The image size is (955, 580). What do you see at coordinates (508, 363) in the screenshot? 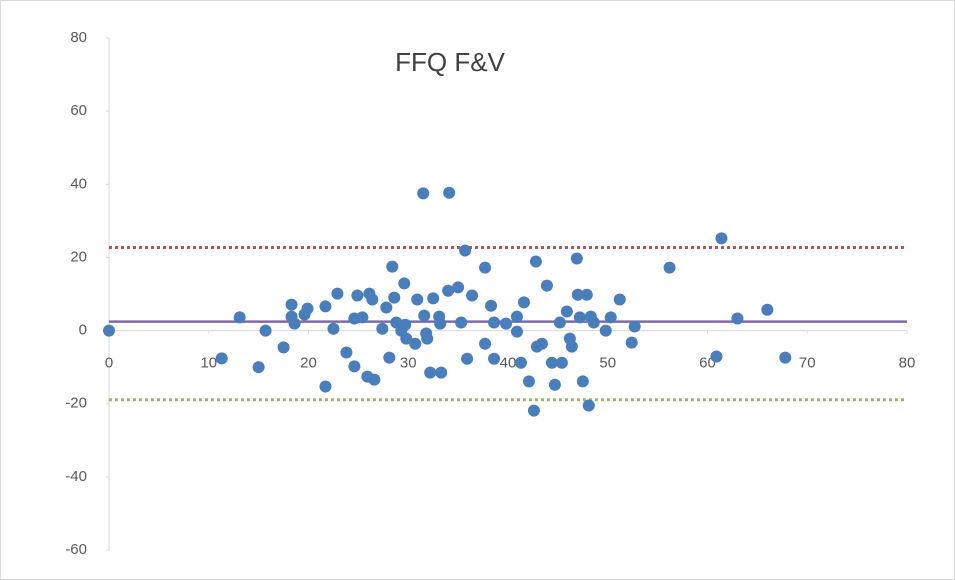
I see `x-tick-label: 40` at bounding box center [508, 363].